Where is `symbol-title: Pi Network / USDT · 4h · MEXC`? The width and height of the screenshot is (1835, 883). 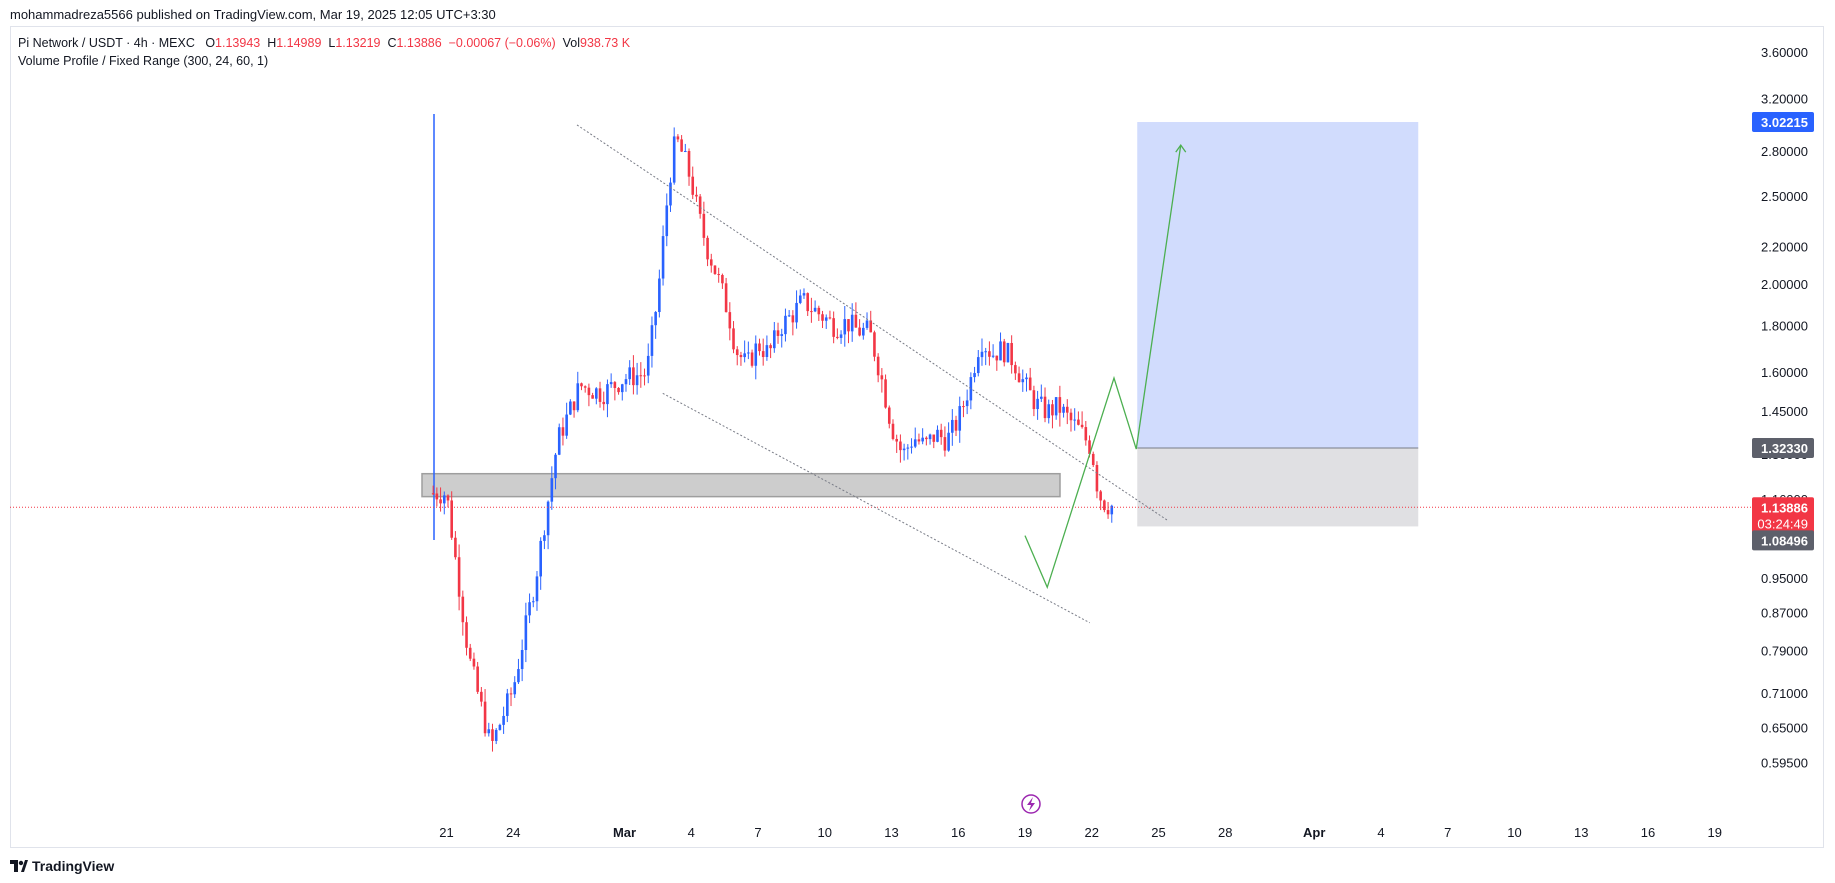 symbol-title: Pi Network / USDT · 4h · MEXC is located at coordinates (106, 43).